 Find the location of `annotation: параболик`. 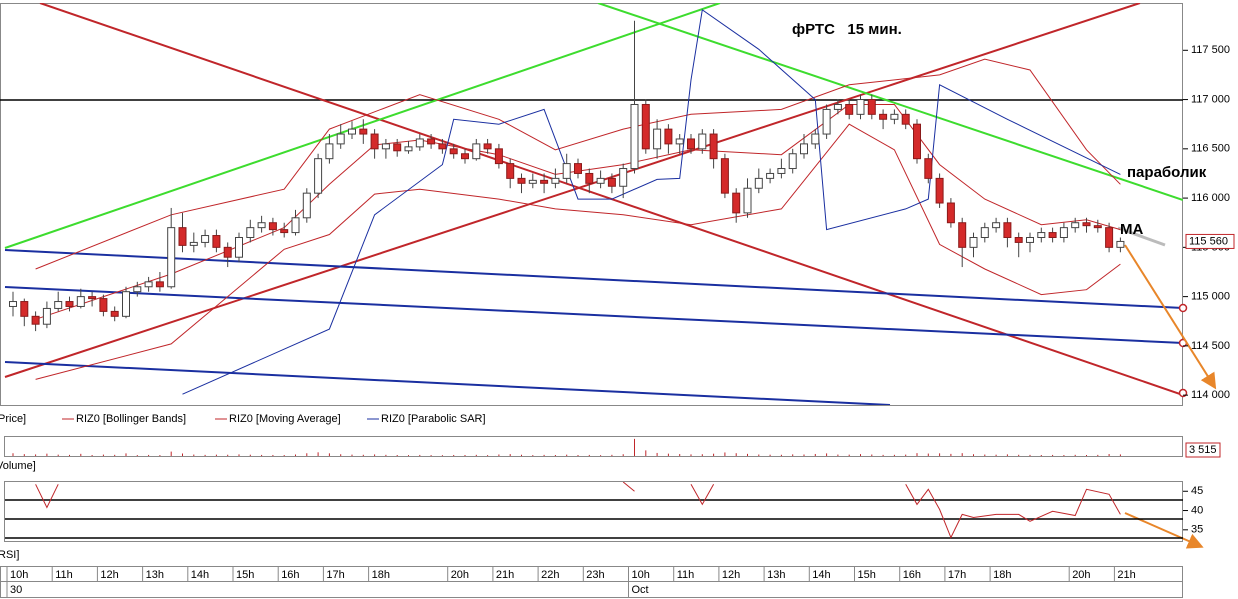

annotation: параболик is located at coordinates (1167, 172).